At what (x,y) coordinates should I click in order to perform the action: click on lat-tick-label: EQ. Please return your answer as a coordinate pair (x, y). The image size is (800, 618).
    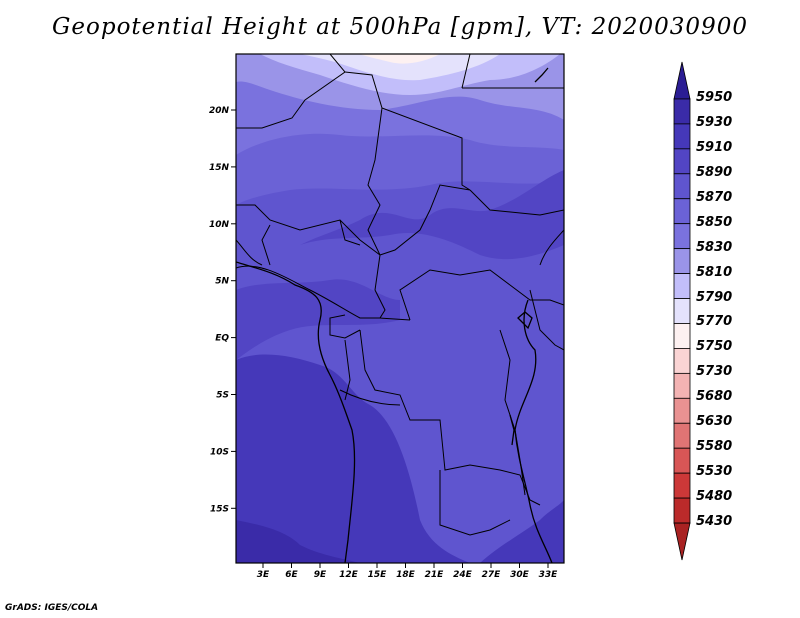
    Looking at the image, I should click on (222, 339).